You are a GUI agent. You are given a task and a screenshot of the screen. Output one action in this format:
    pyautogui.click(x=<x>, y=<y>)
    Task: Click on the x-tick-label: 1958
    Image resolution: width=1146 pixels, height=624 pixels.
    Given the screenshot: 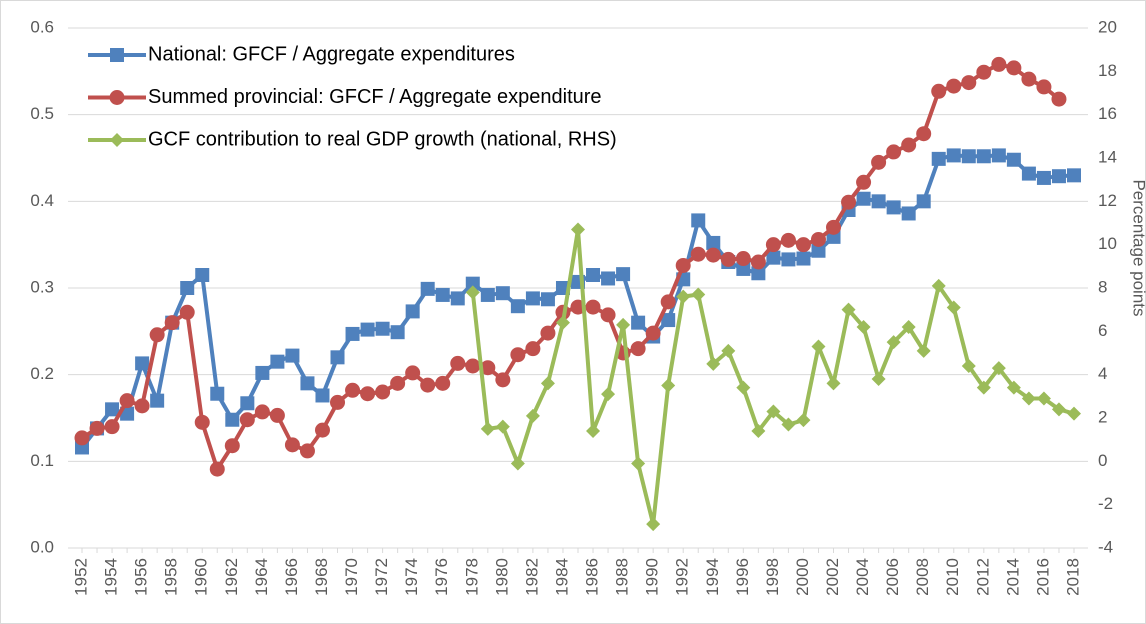 What is the action you would take?
    pyautogui.click(x=171, y=577)
    